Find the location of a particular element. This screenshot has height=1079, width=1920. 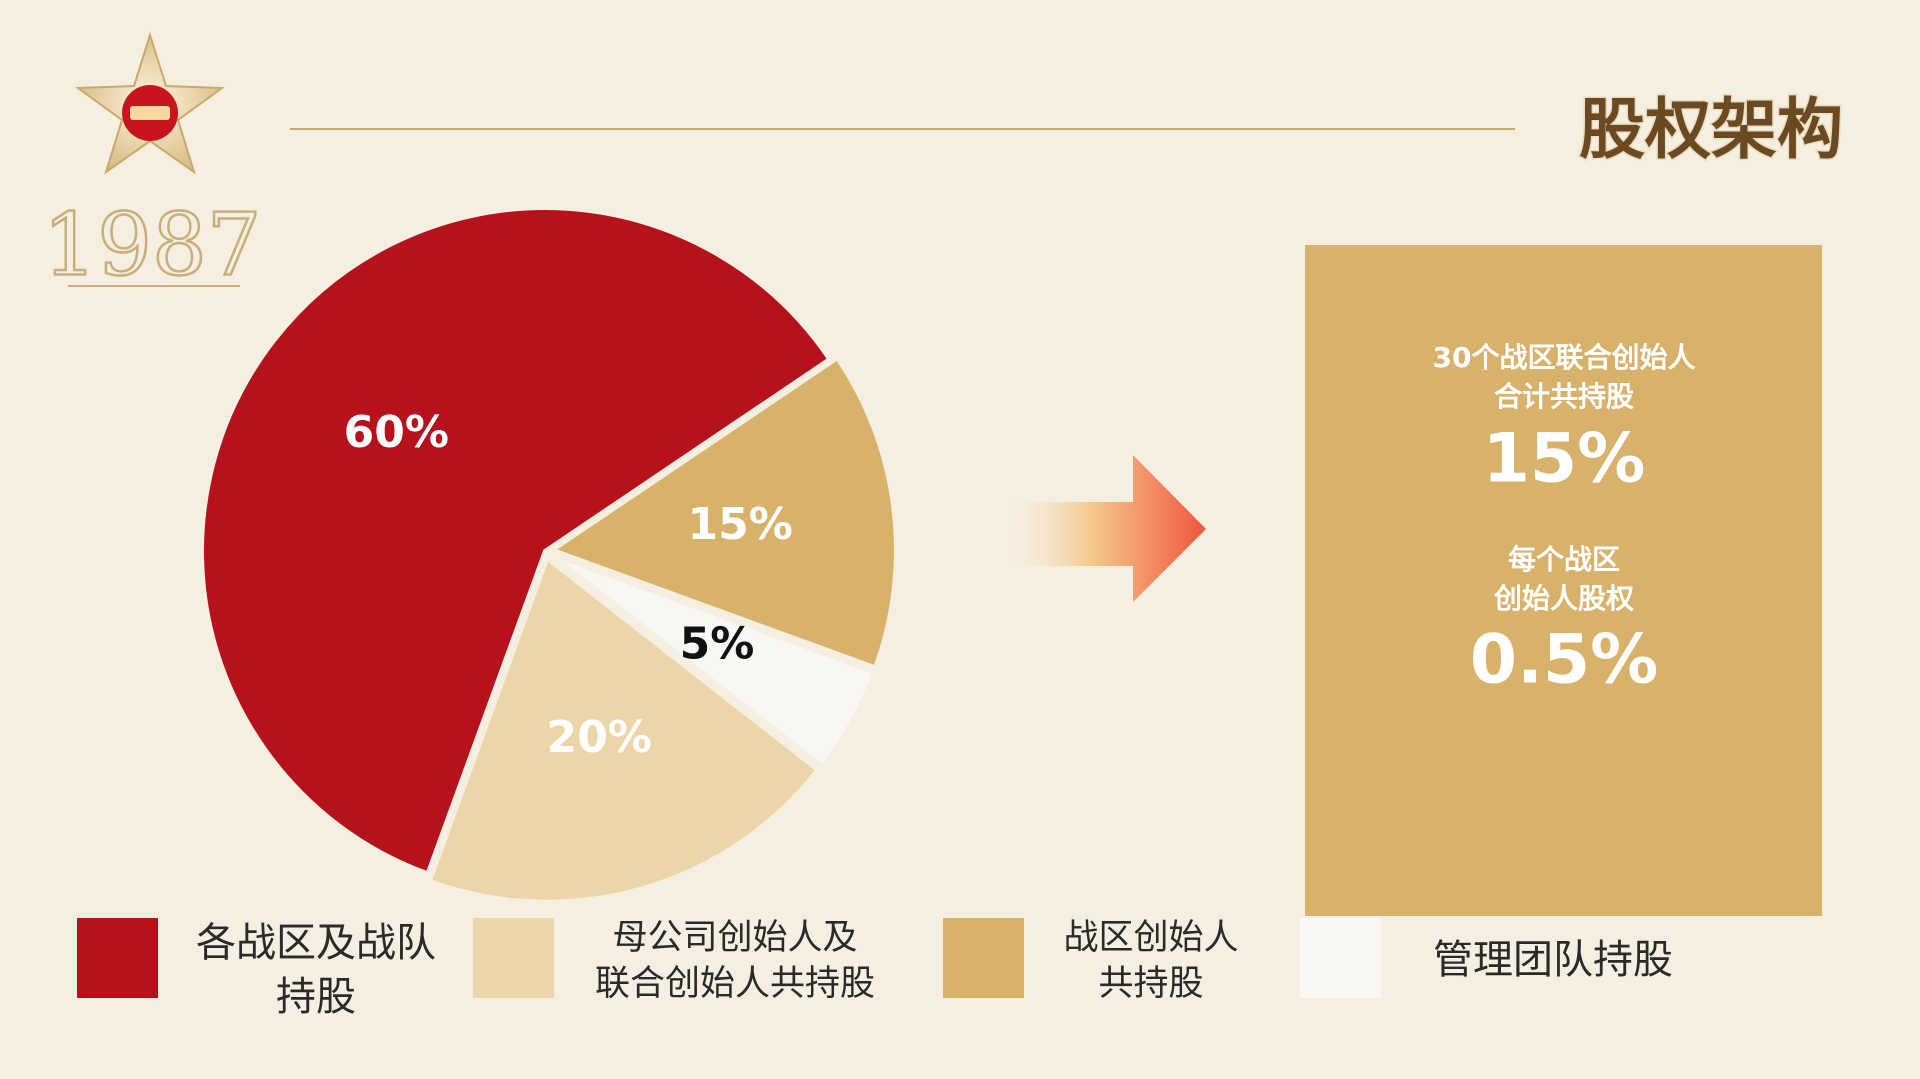

callout-line: 每个战区 is located at coordinates (1564, 559).